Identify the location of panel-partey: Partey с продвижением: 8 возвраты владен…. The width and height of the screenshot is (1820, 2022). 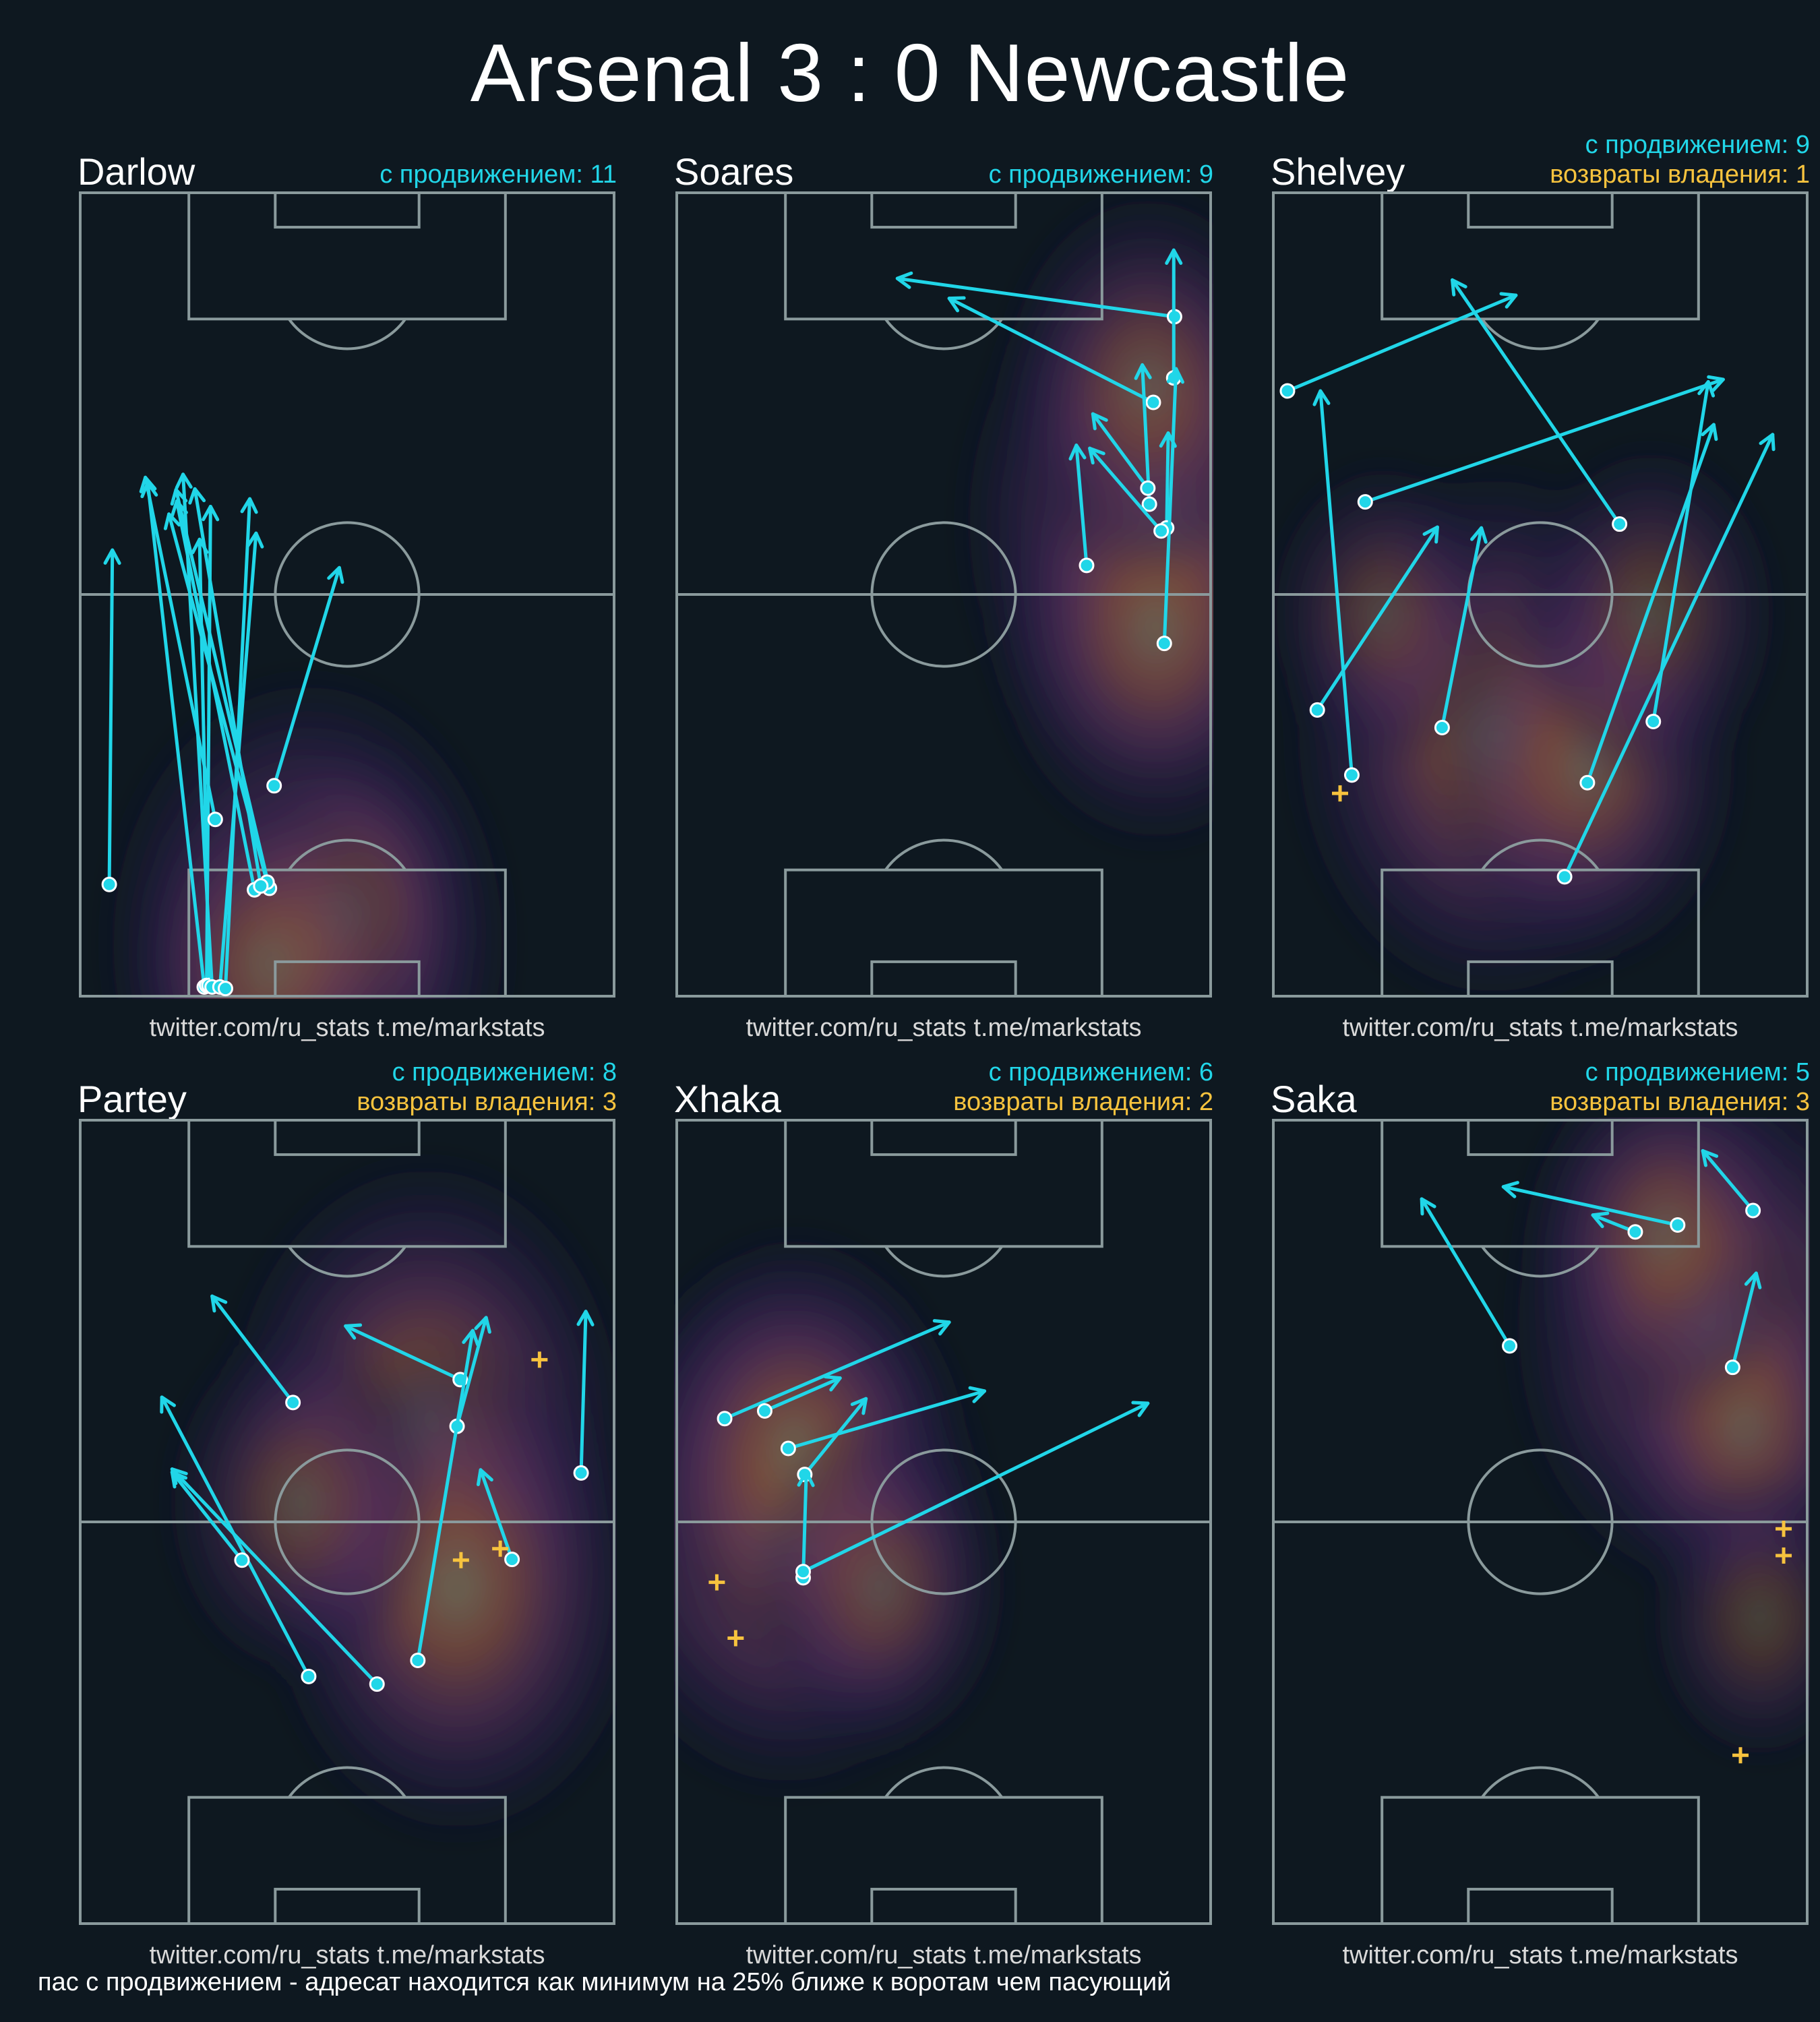
(347, 1526).